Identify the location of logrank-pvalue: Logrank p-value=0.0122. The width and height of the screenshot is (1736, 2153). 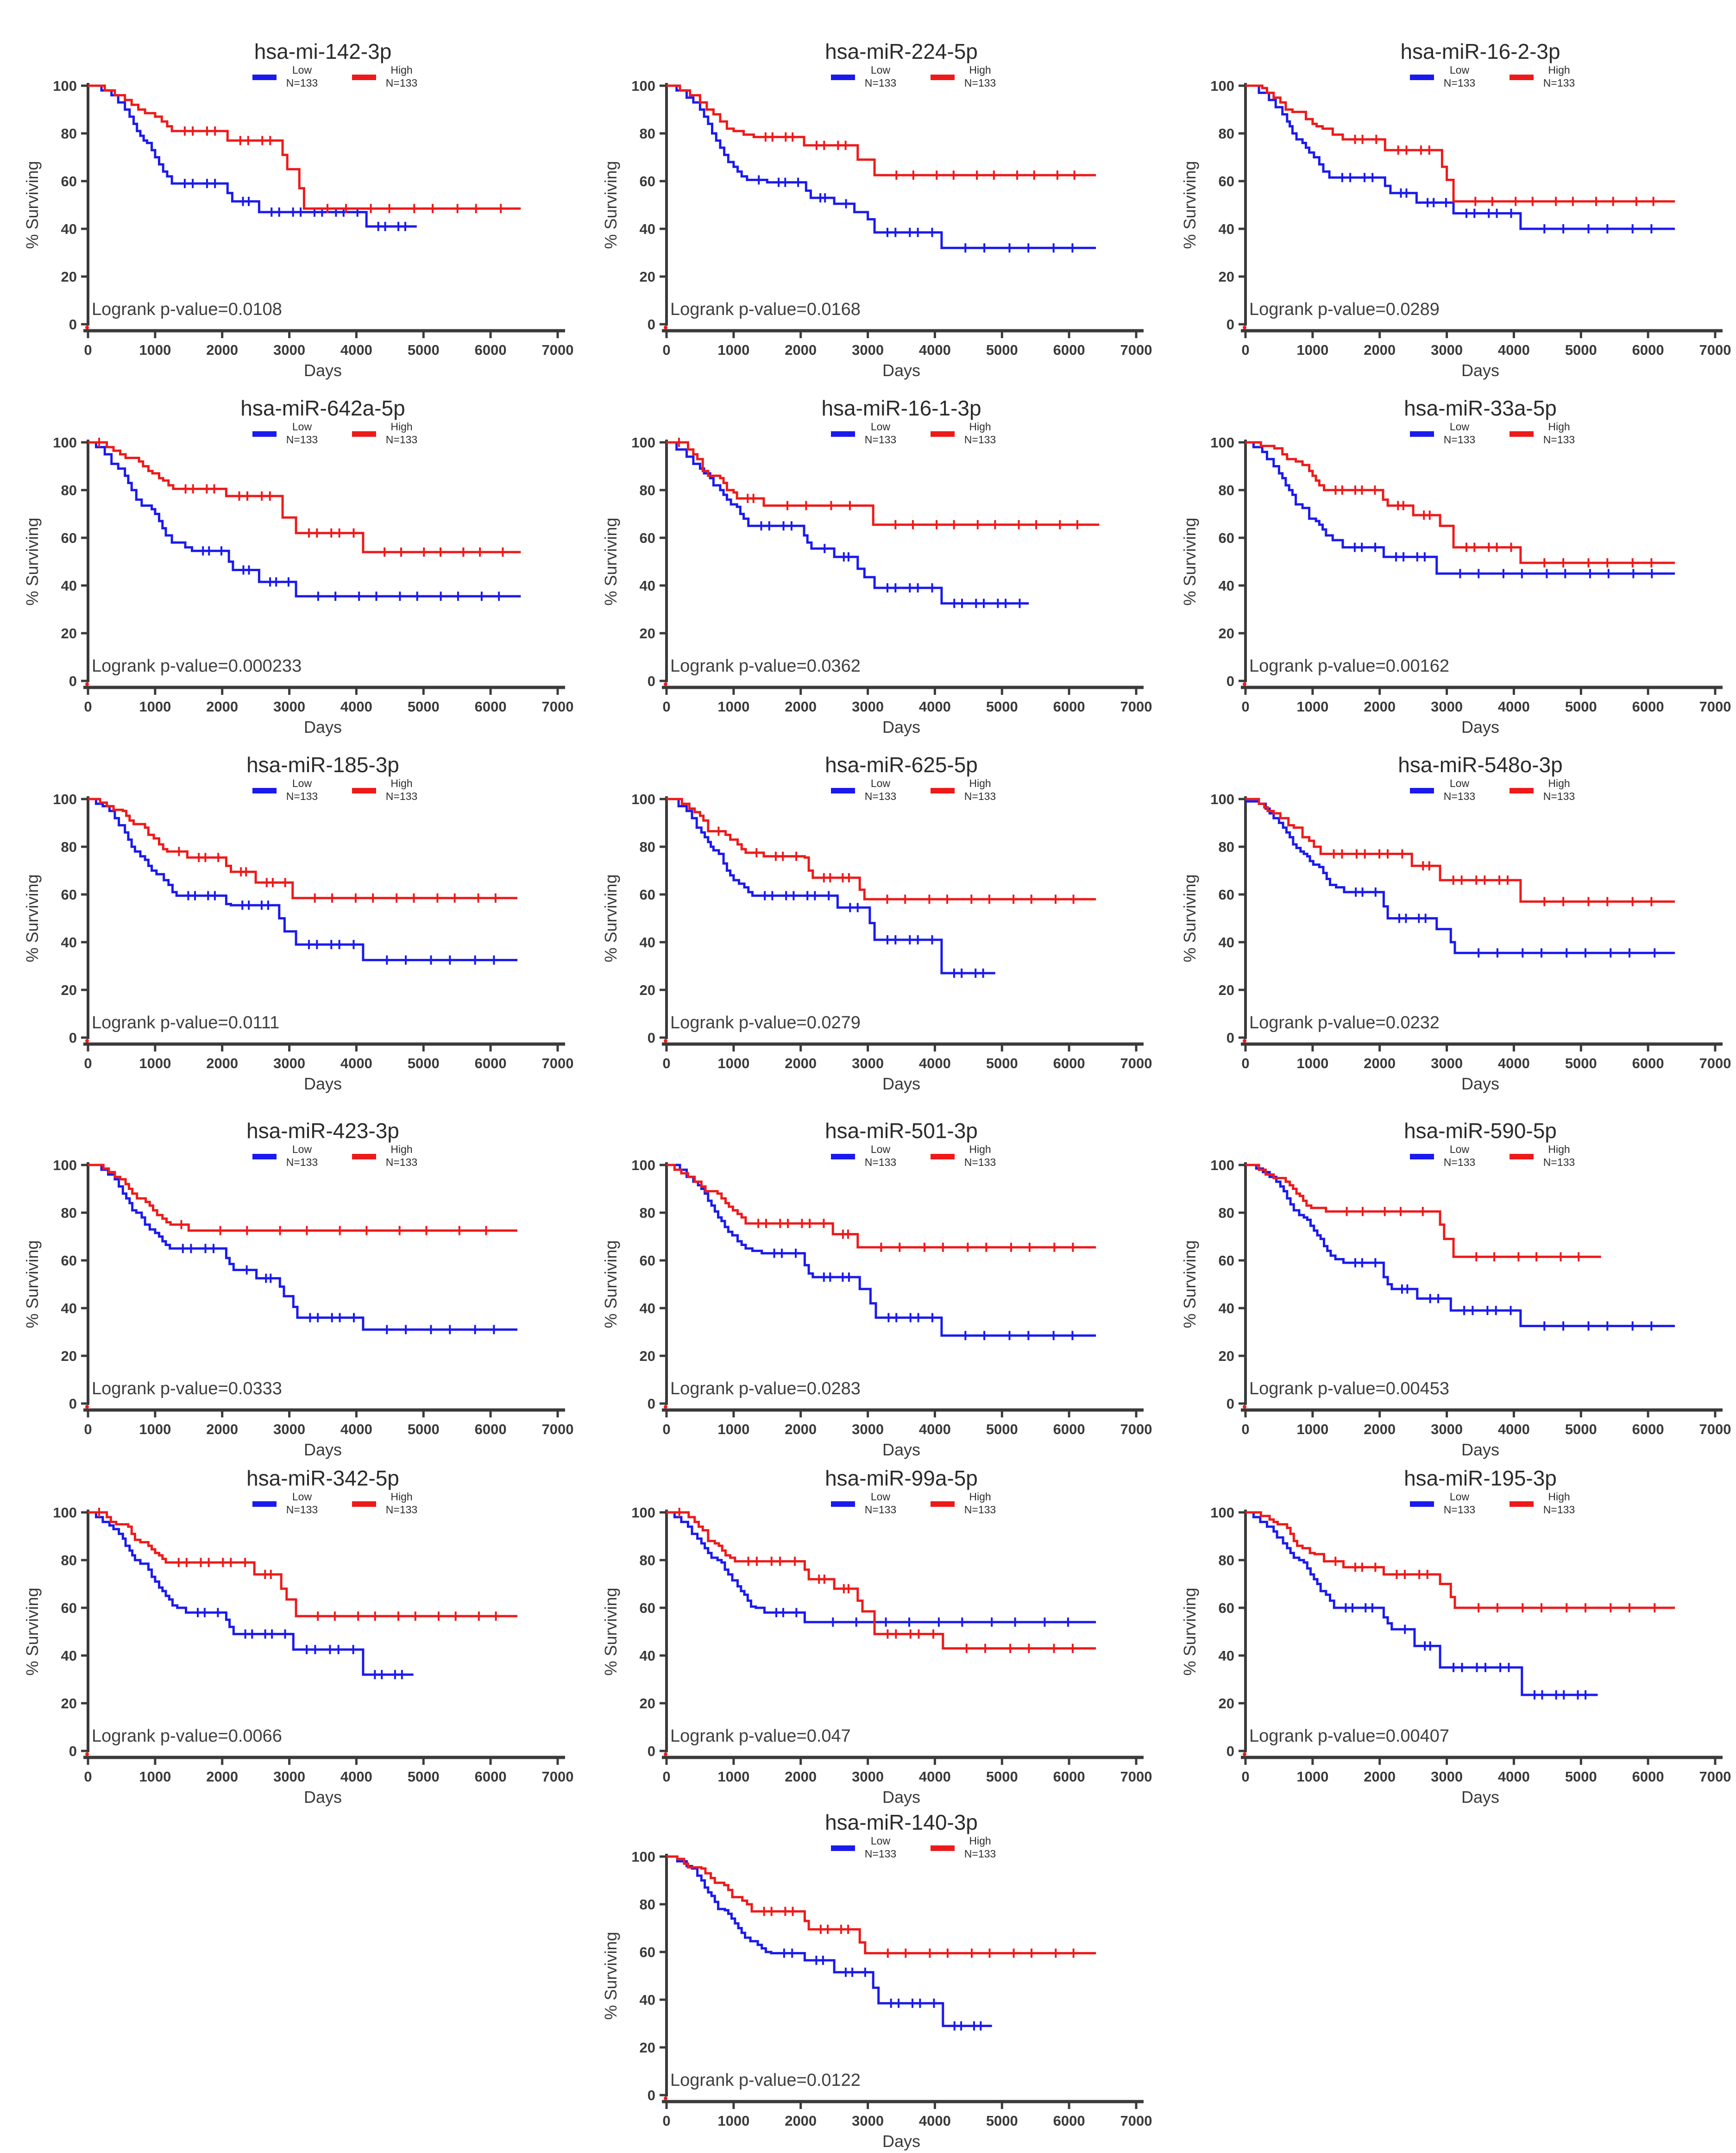
(765, 2080).